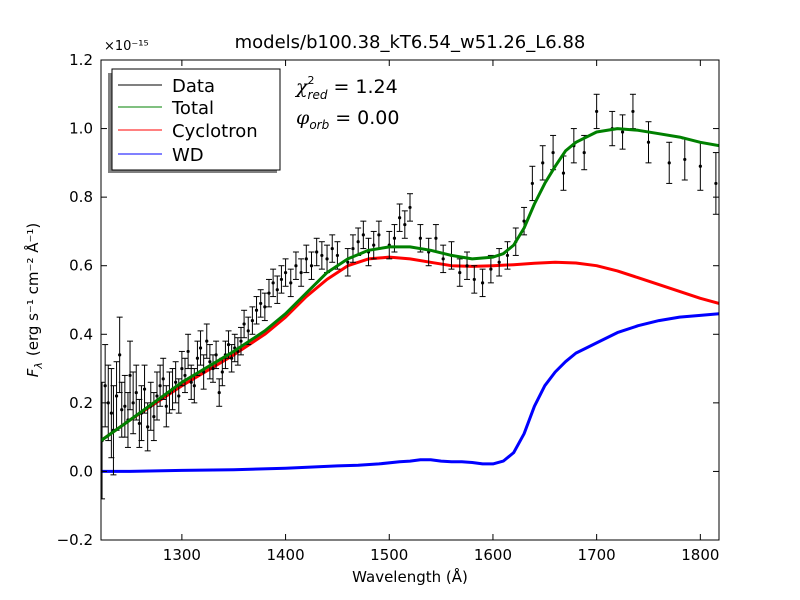 The height and width of the screenshot is (600, 800). I want to click on y-axis-label-sub: λ, so click(38, 366).